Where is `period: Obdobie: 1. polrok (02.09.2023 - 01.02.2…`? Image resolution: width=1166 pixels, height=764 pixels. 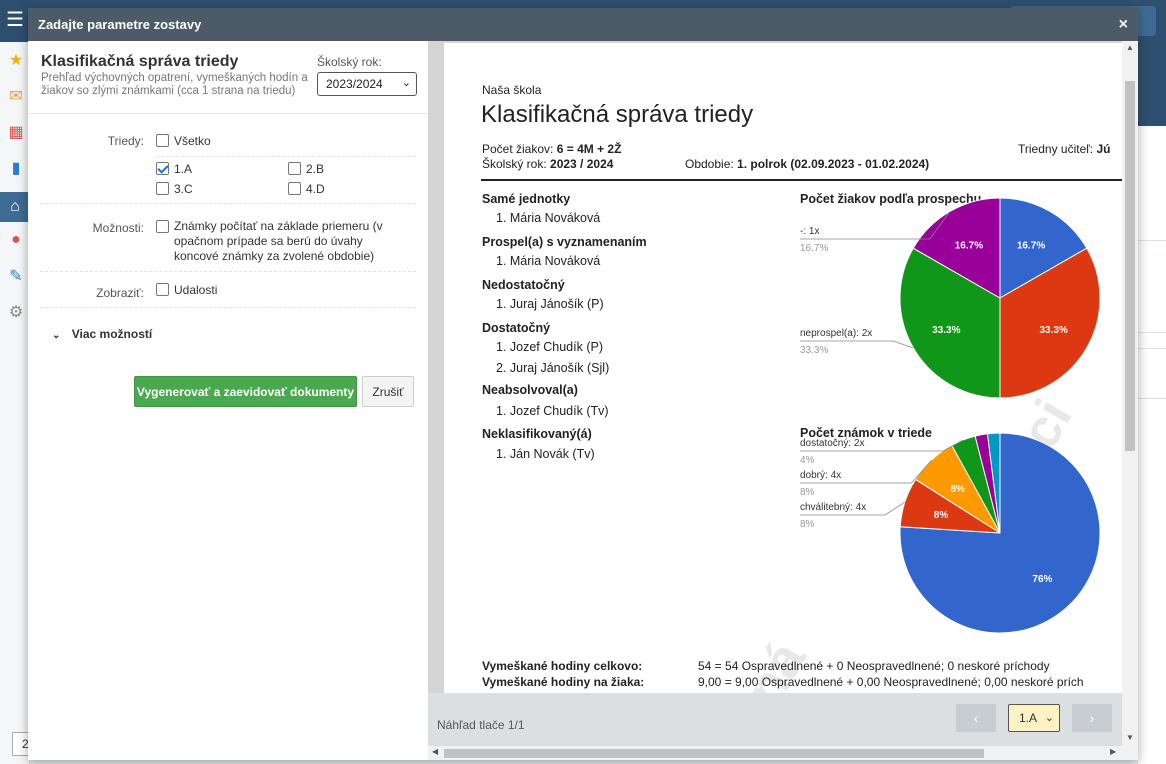
period: Obdobie: 1. polrok (02.09.2023 - 01.02.2… is located at coordinates (807, 164).